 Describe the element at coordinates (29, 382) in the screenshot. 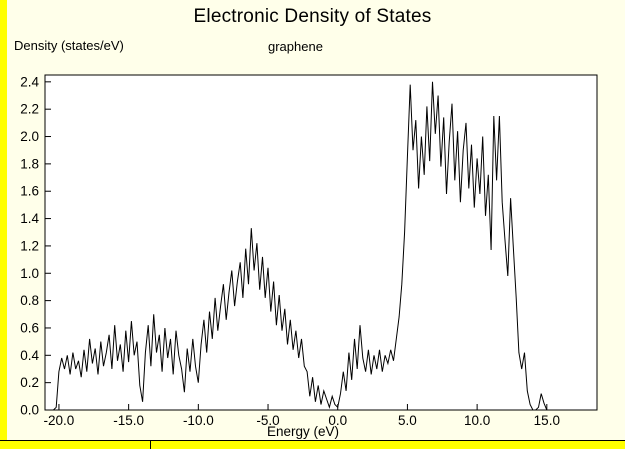

I see `y-tick-label: 0.2` at that location.